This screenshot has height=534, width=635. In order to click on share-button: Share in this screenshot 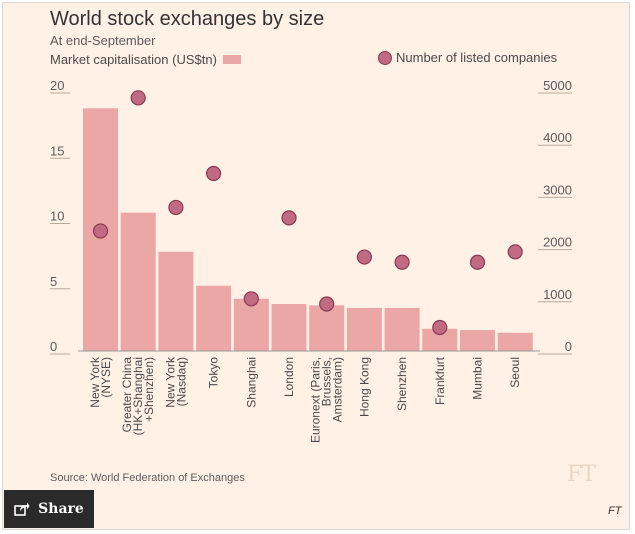, I will do `click(49, 509)`.